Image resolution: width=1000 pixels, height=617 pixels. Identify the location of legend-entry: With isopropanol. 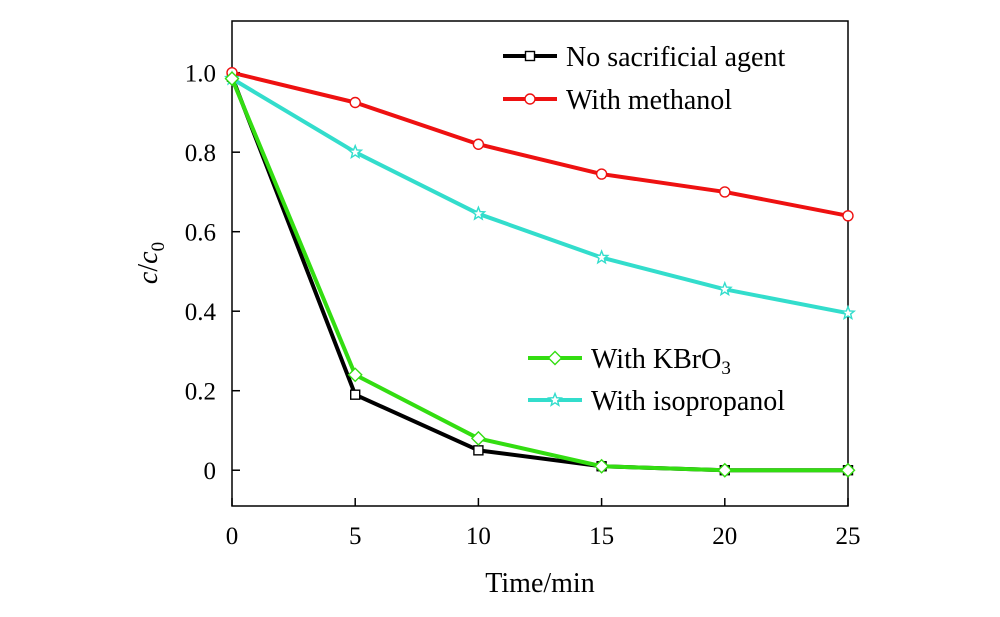
(656, 401).